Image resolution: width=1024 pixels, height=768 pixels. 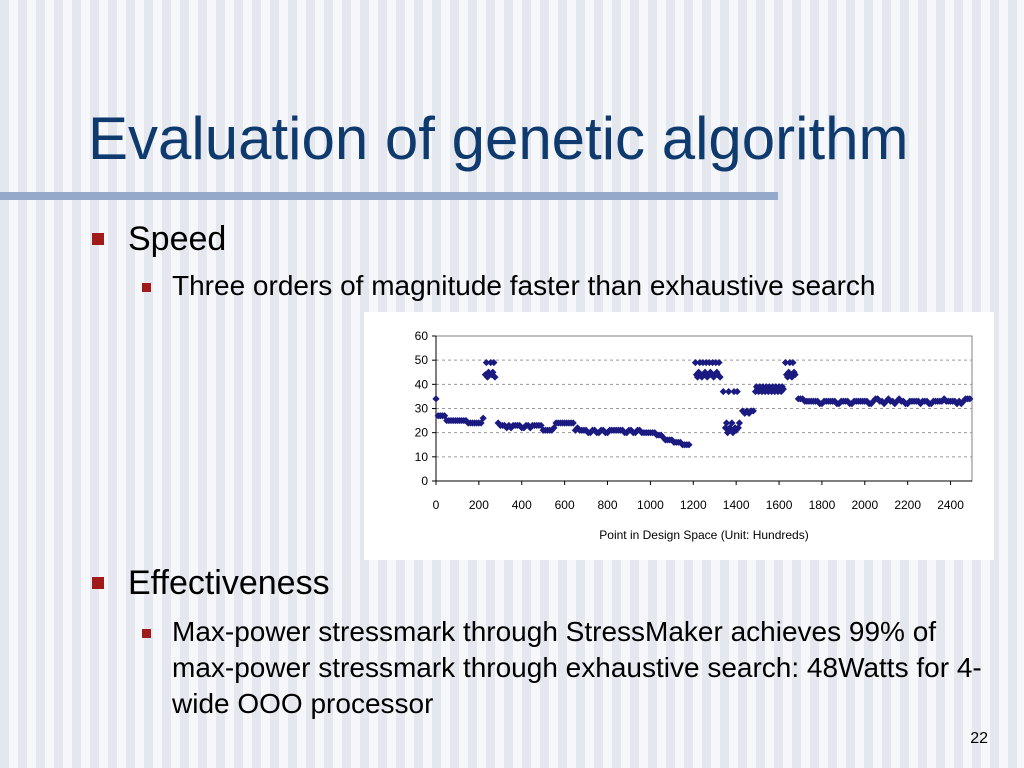 I want to click on x-tick-label: 200, so click(x=479, y=505).